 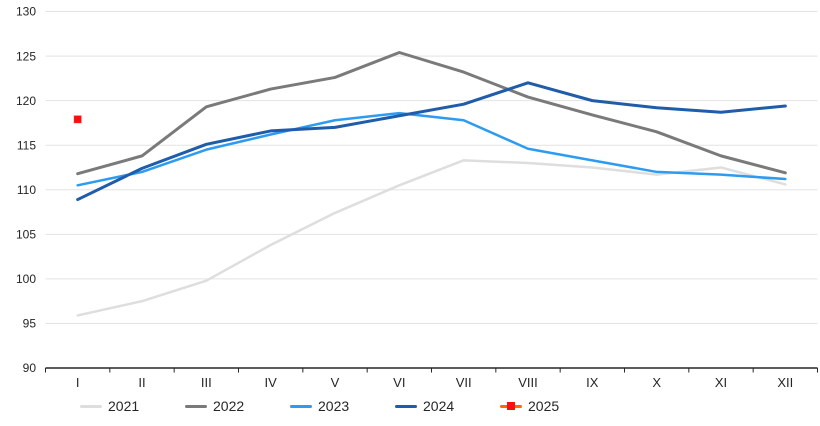 What do you see at coordinates (335, 382) in the screenshot?
I see `x-tick-label: V` at bounding box center [335, 382].